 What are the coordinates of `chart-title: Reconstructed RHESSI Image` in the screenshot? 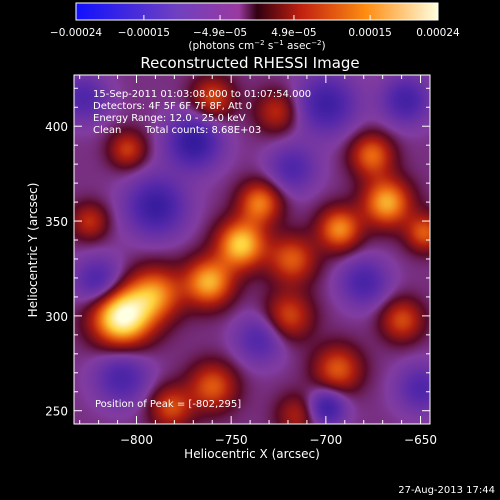 It's located at (249, 63).